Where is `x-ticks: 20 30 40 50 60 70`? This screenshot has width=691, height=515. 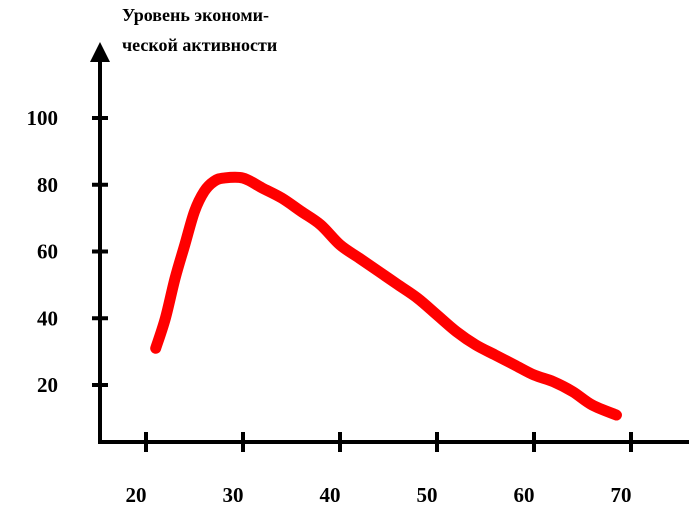
x-ticks: 20 30 40 50 60 70 is located at coordinates (379, 469).